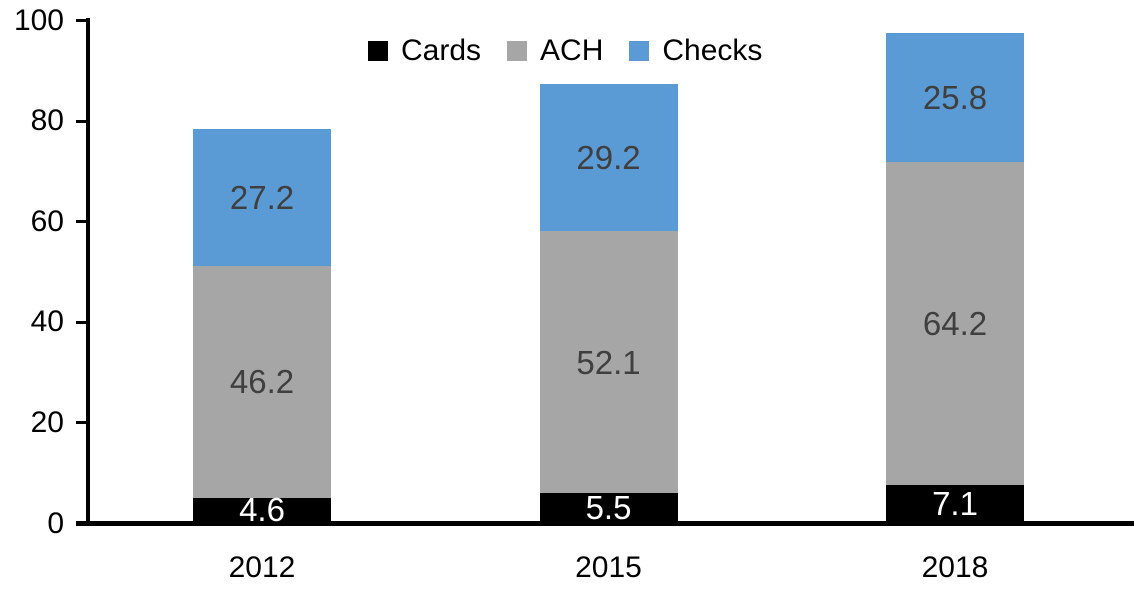  I want to click on y-tick-label-100: 100, so click(38, 20).